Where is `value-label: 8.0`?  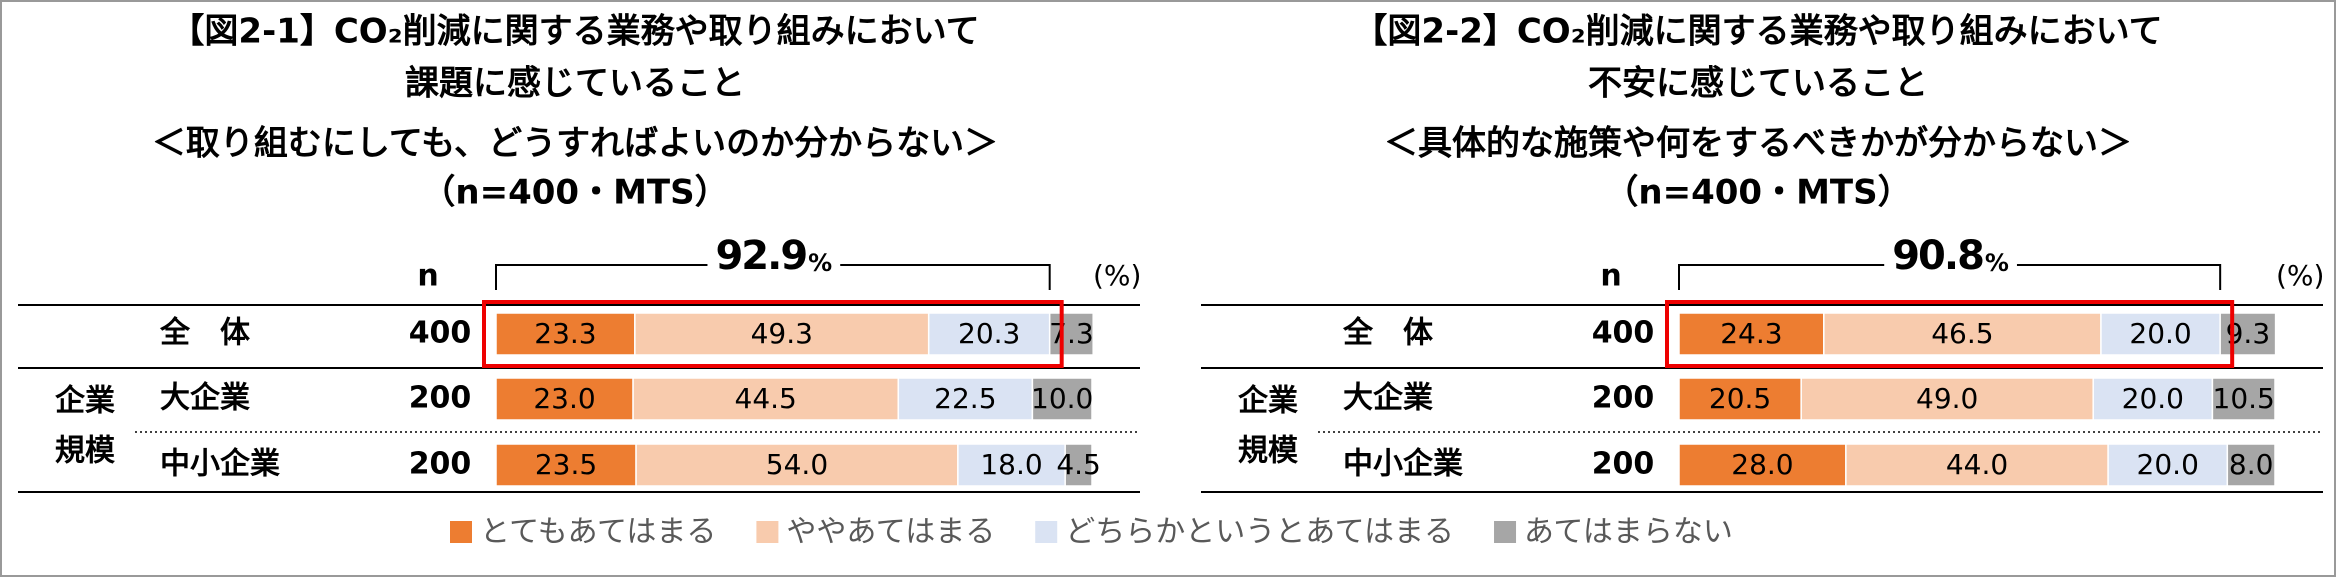
value-label: 8.0 is located at coordinates (2251, 464).